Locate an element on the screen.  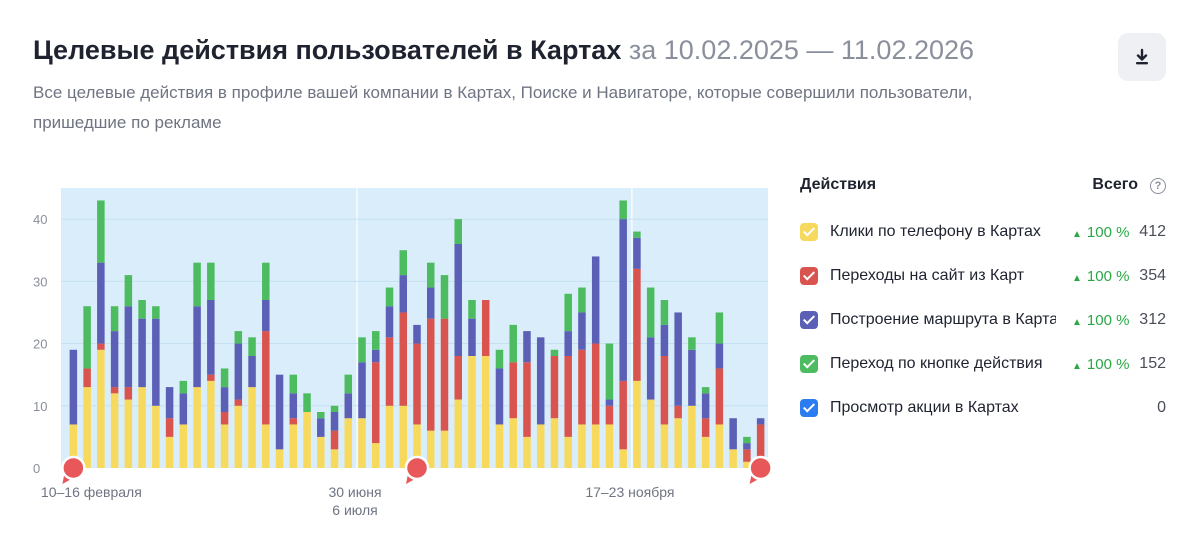
date-range: за 10.02.2025 — 11.02.2026 is located at coordinates (801, 50).